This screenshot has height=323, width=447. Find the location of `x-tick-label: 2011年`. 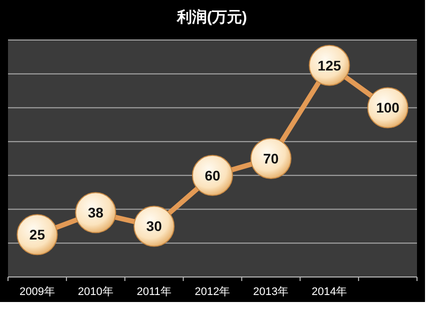

x-tick-label: 2011年 is located at coordinates (154, 292).